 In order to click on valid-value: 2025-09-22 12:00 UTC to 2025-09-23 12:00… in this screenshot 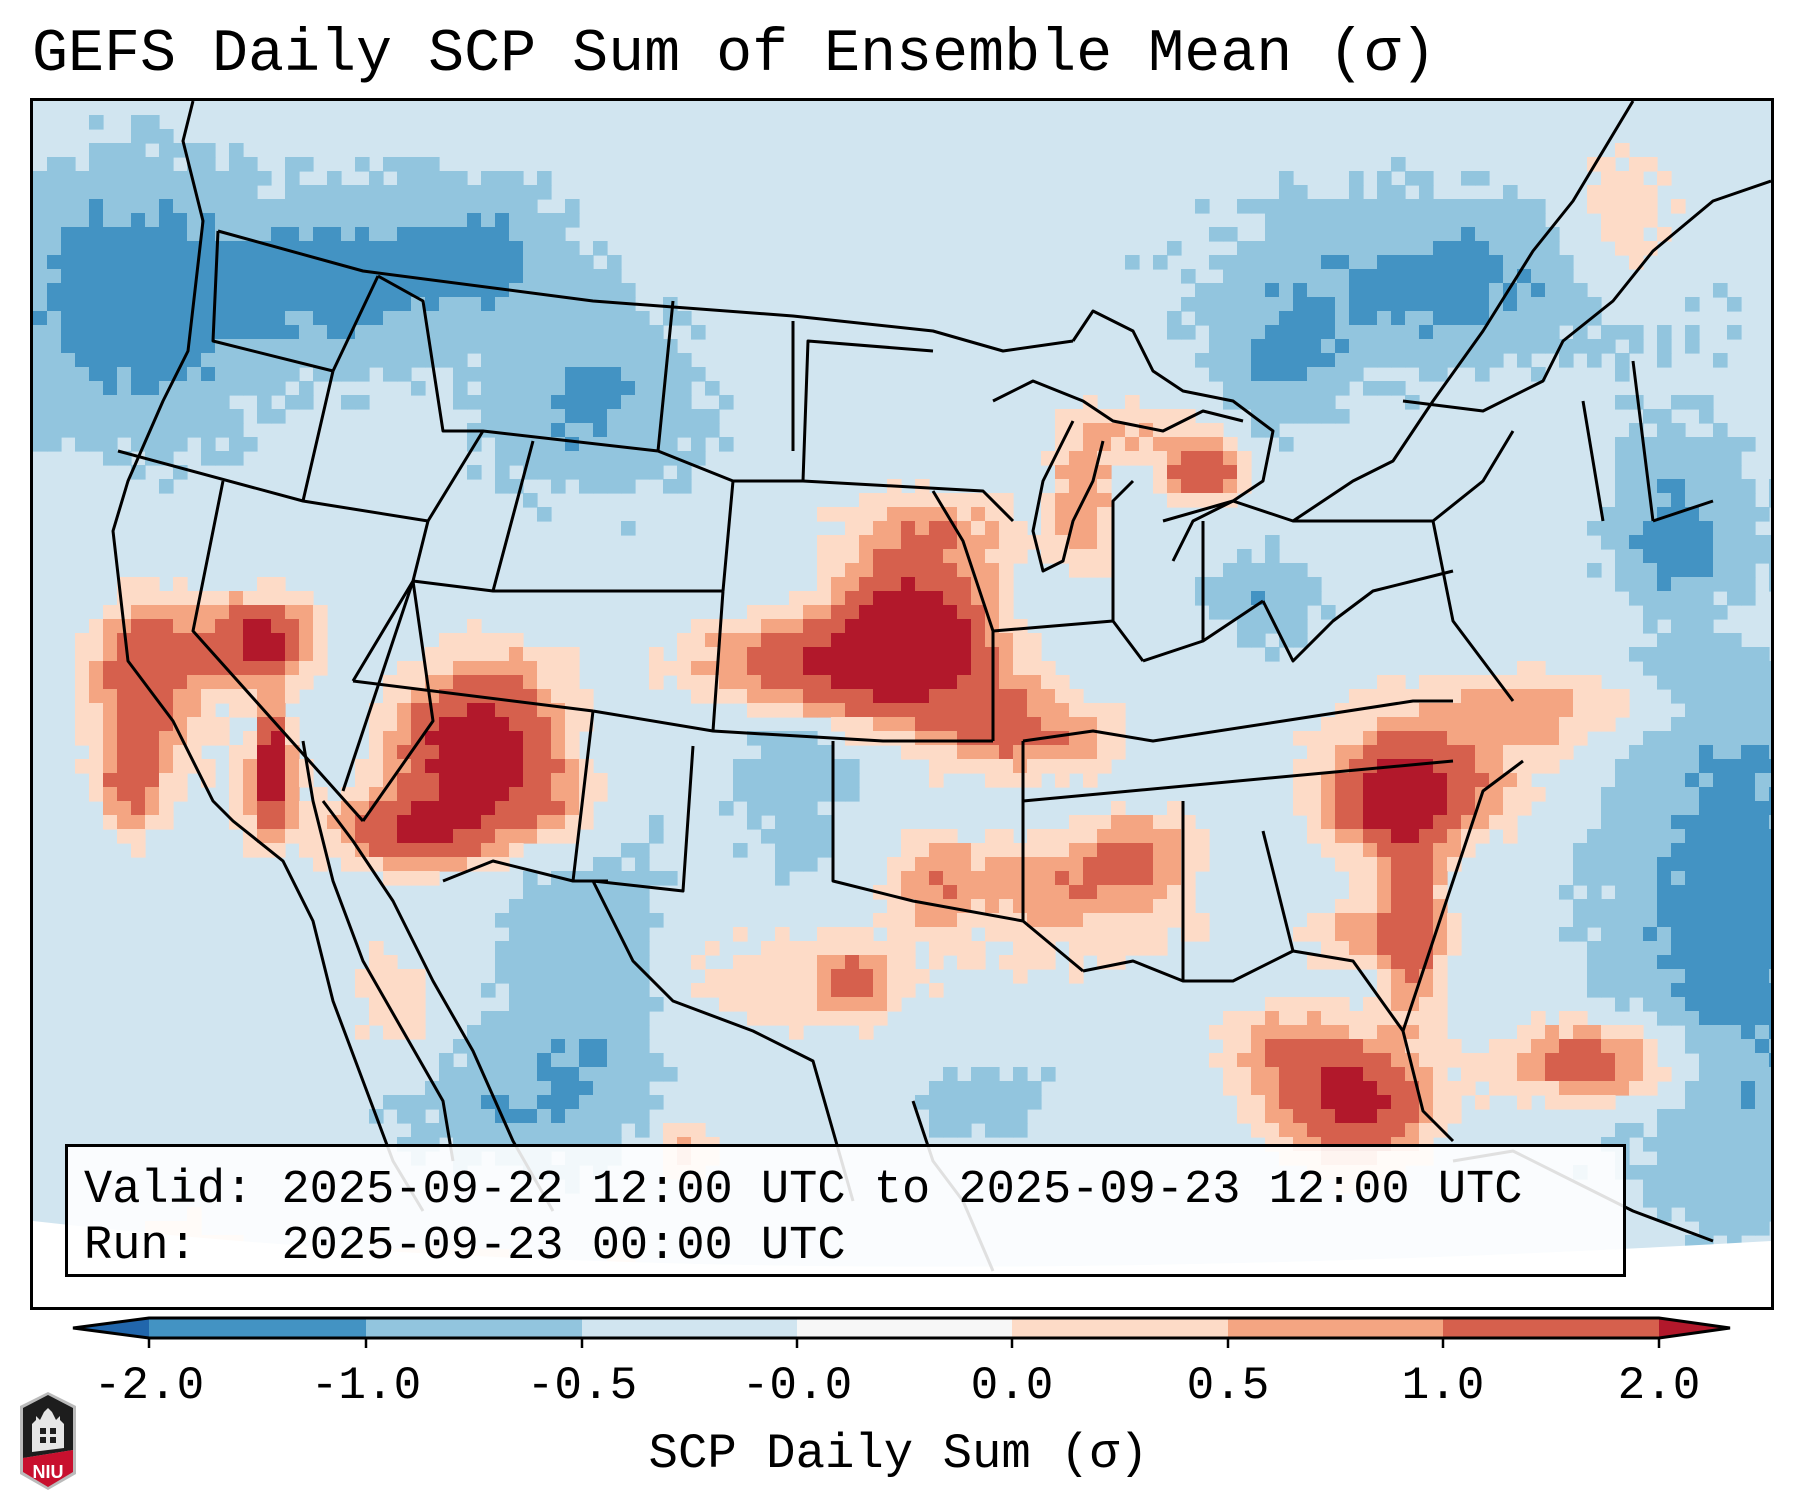, I will do `click(902, 1190)`.